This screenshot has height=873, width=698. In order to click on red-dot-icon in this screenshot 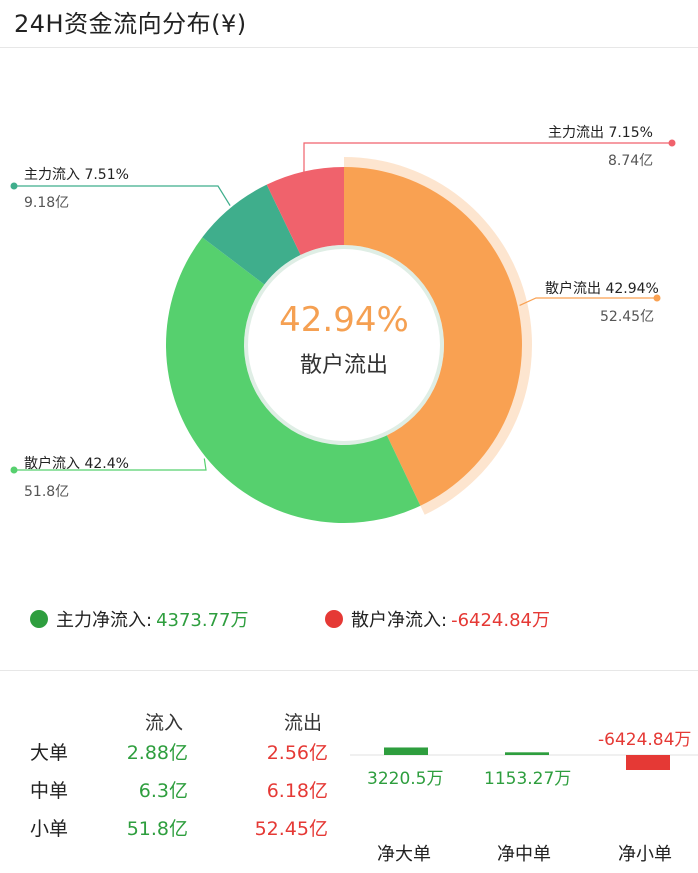, I will do `click(334, 619)`.